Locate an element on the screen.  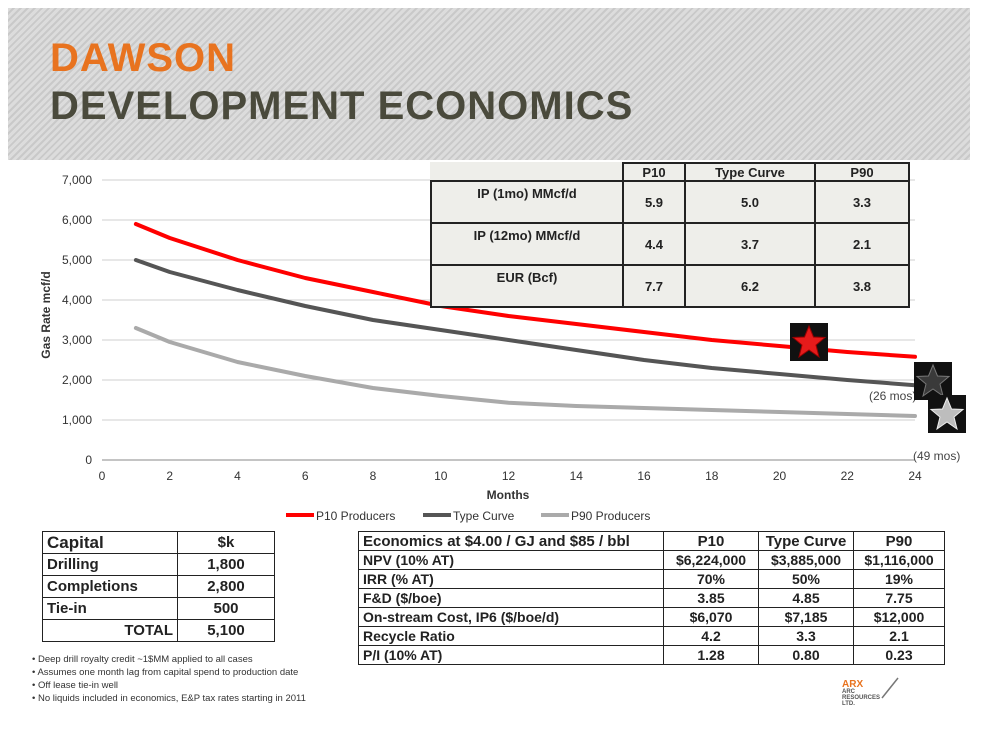
economics-cell: $12,000 is located at coordinates (899, 617).